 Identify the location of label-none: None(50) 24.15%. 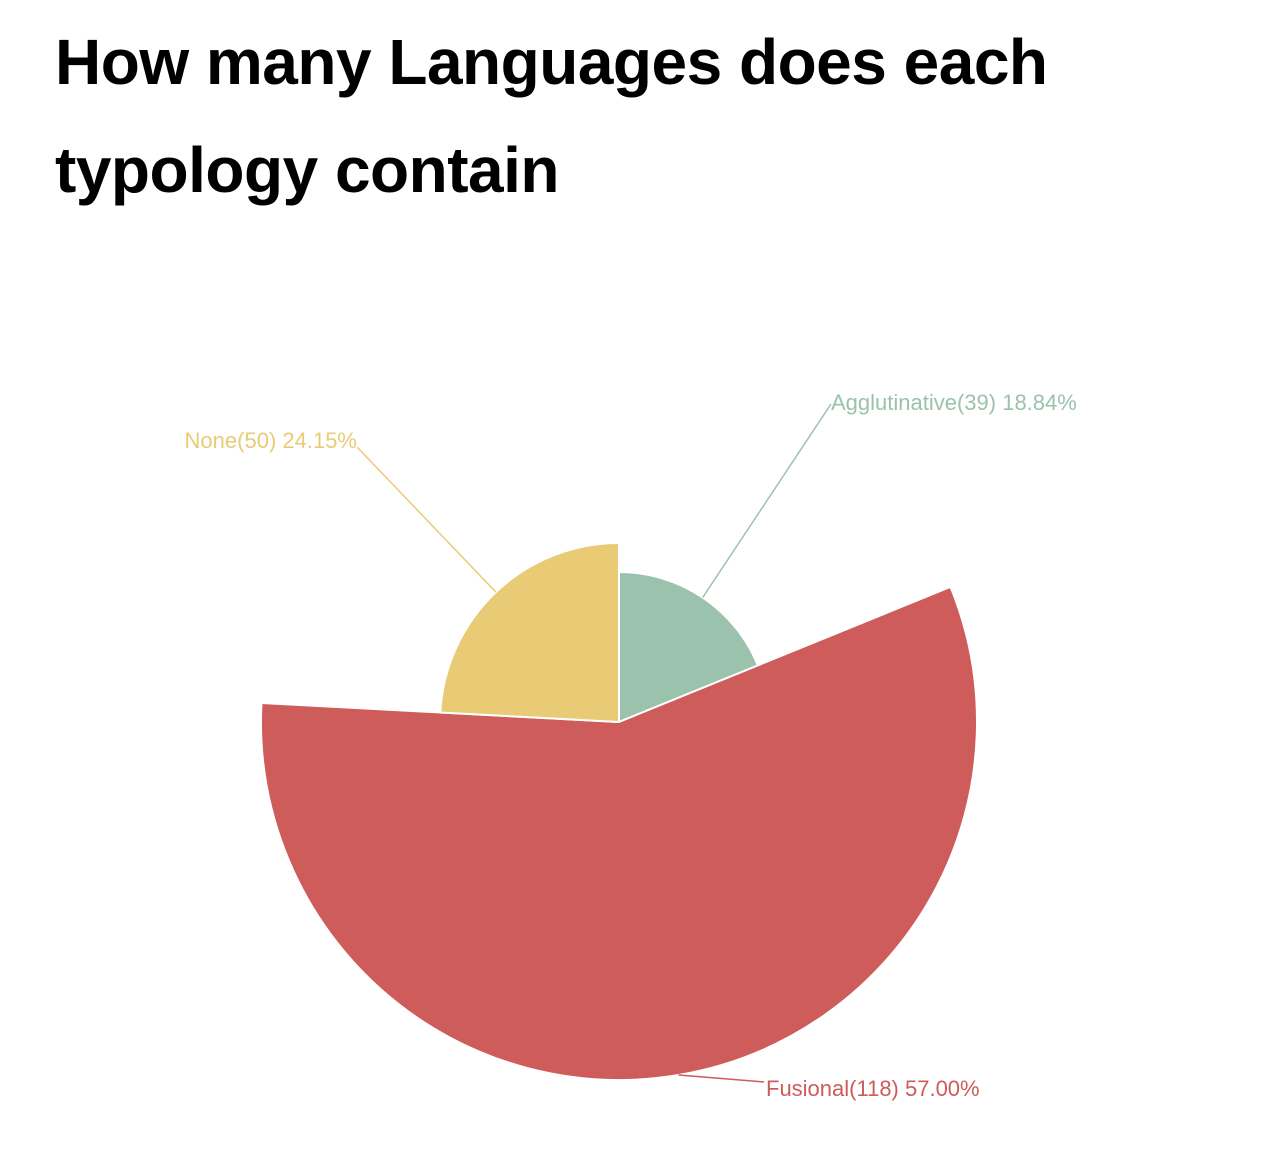
(271, 440).